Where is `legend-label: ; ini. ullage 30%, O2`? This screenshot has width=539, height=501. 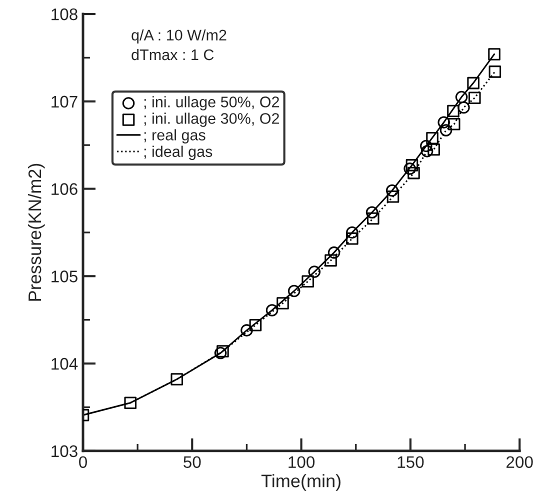 legend-label: ; ini. ullage 30%, O2 is located at coordinates (211, 119).